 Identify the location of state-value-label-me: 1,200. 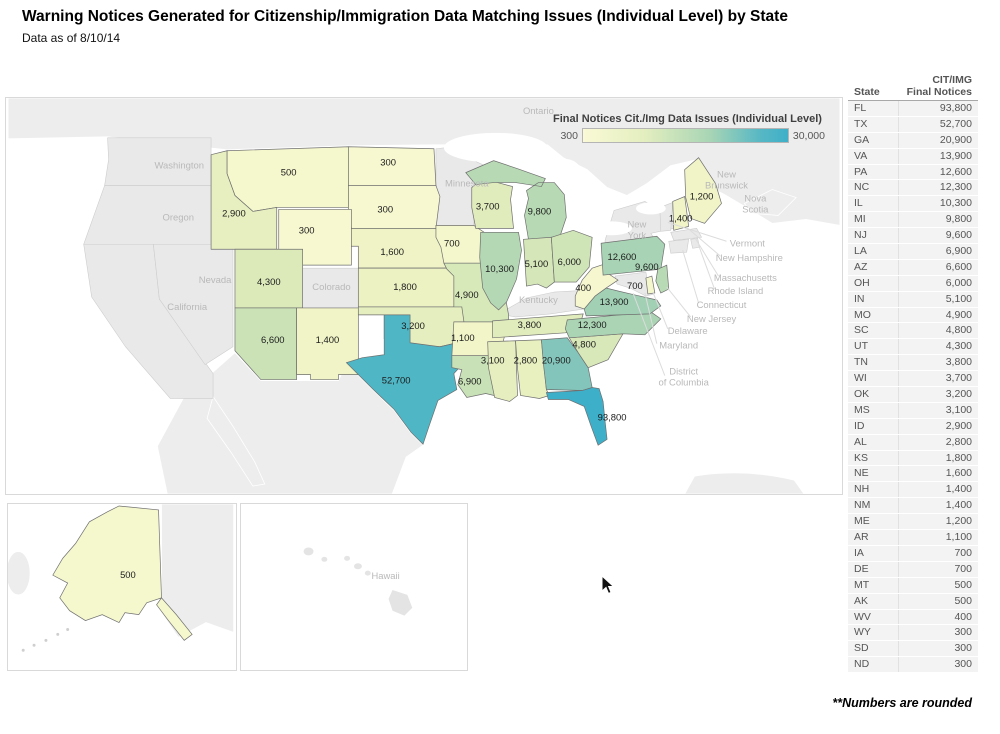
(702, 196).